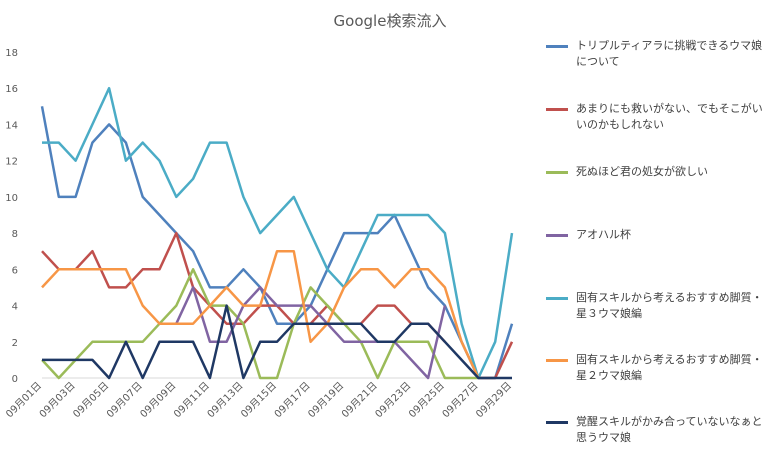 The width and height of the screenshot is (778, 470). What do you see at coordinates (11, 198) in the screenshot?
I see `y-tick-label: 10` at bounding box center [11, 198].